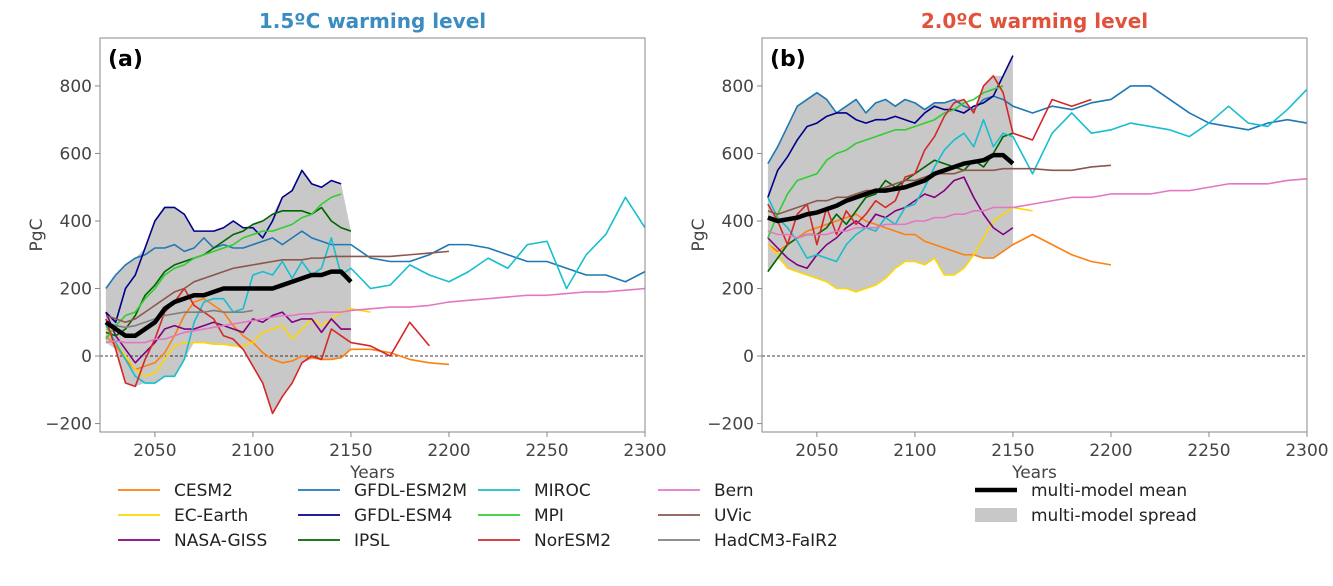 The width and height of the screenshot is (1333, 586). I want to click on legend-swatch, so click(996, 515).